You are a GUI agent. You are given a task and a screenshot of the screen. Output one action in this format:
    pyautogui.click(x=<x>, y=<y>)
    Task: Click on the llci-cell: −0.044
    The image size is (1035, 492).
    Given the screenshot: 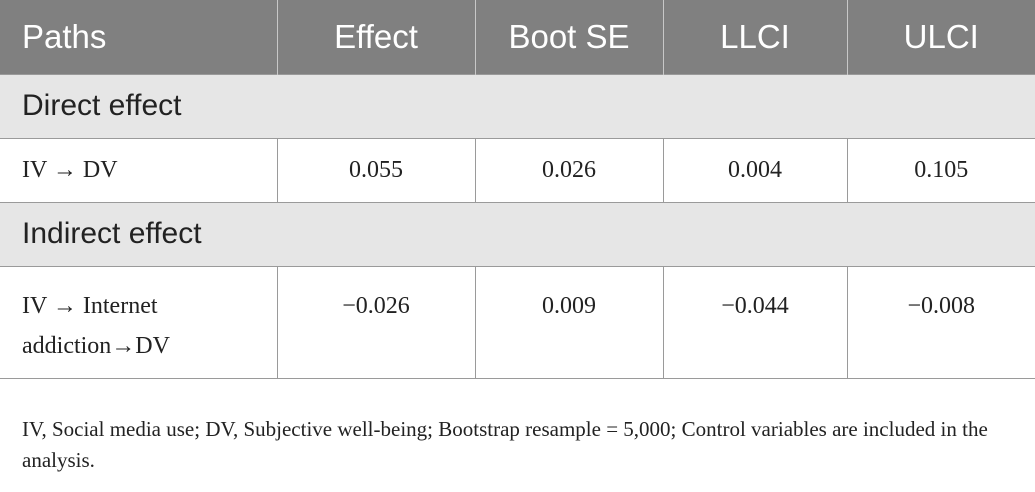 What is the action you would take?
    pyautogui.click(x=754, y=322)
    